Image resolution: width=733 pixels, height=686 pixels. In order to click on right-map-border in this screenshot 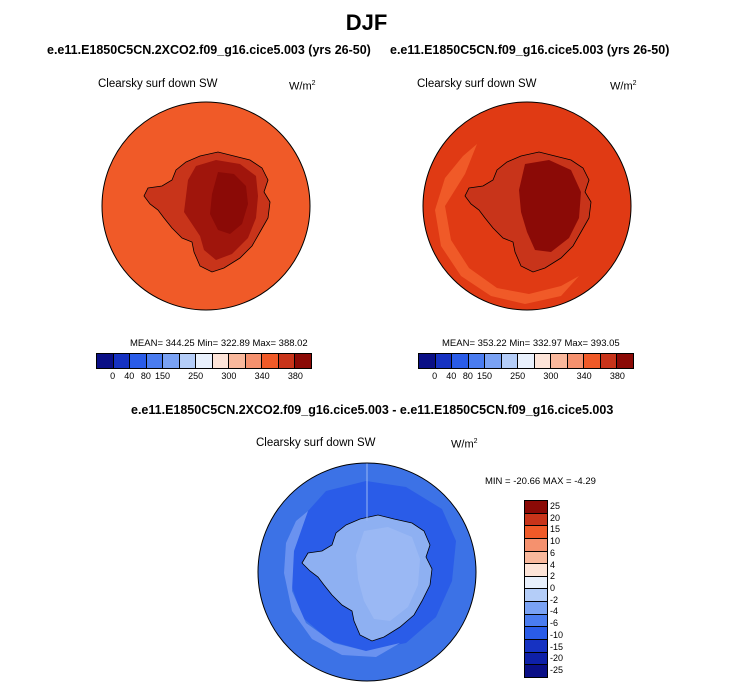, I will do `click(527, 206)`.